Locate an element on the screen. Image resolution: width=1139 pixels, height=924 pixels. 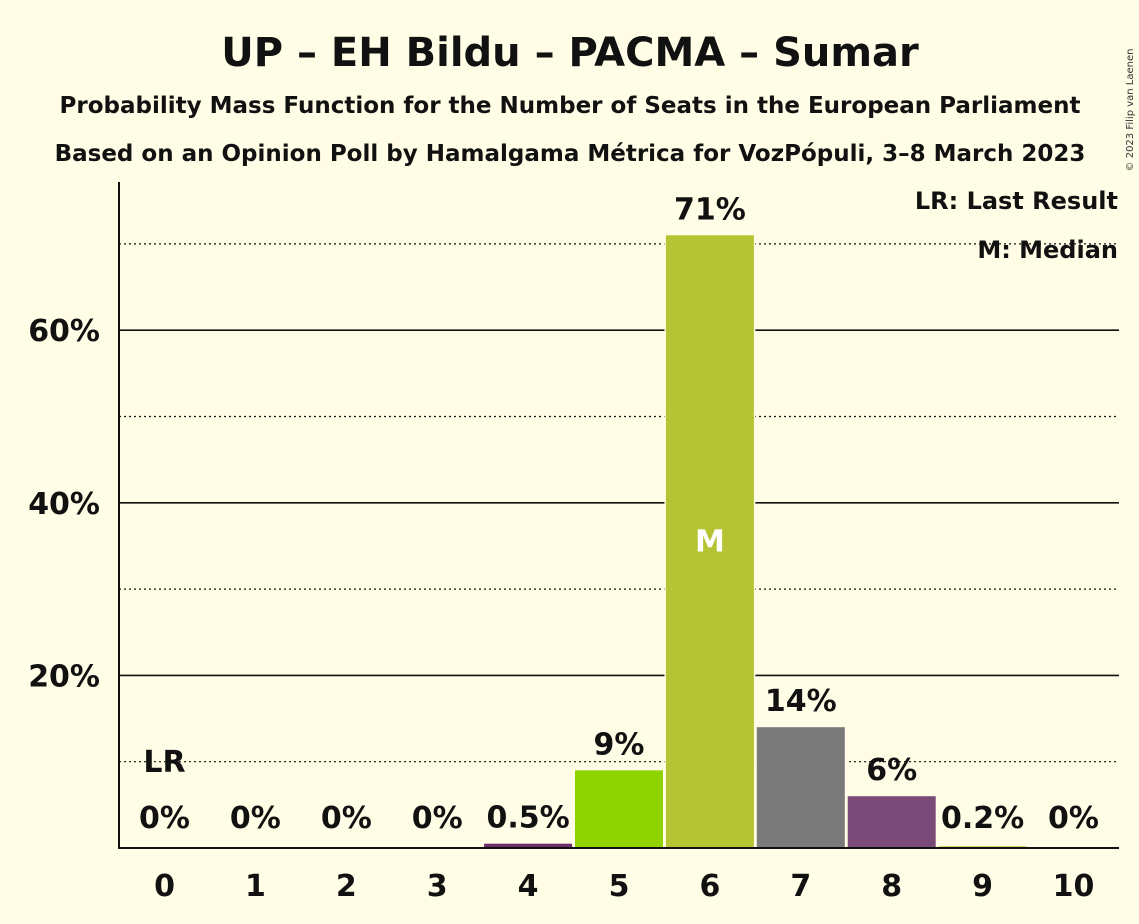
legend-median: M: Median is located at coordinates (1047, 250).